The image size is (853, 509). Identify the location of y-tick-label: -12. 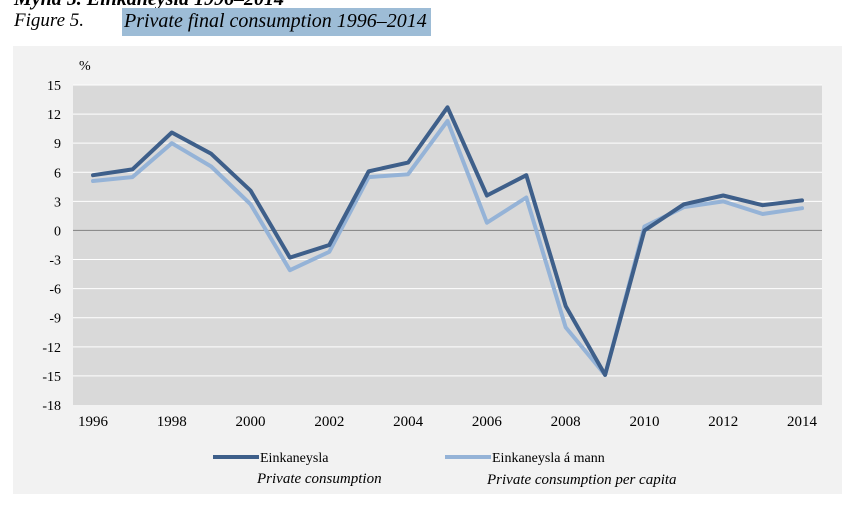
(51, 348).